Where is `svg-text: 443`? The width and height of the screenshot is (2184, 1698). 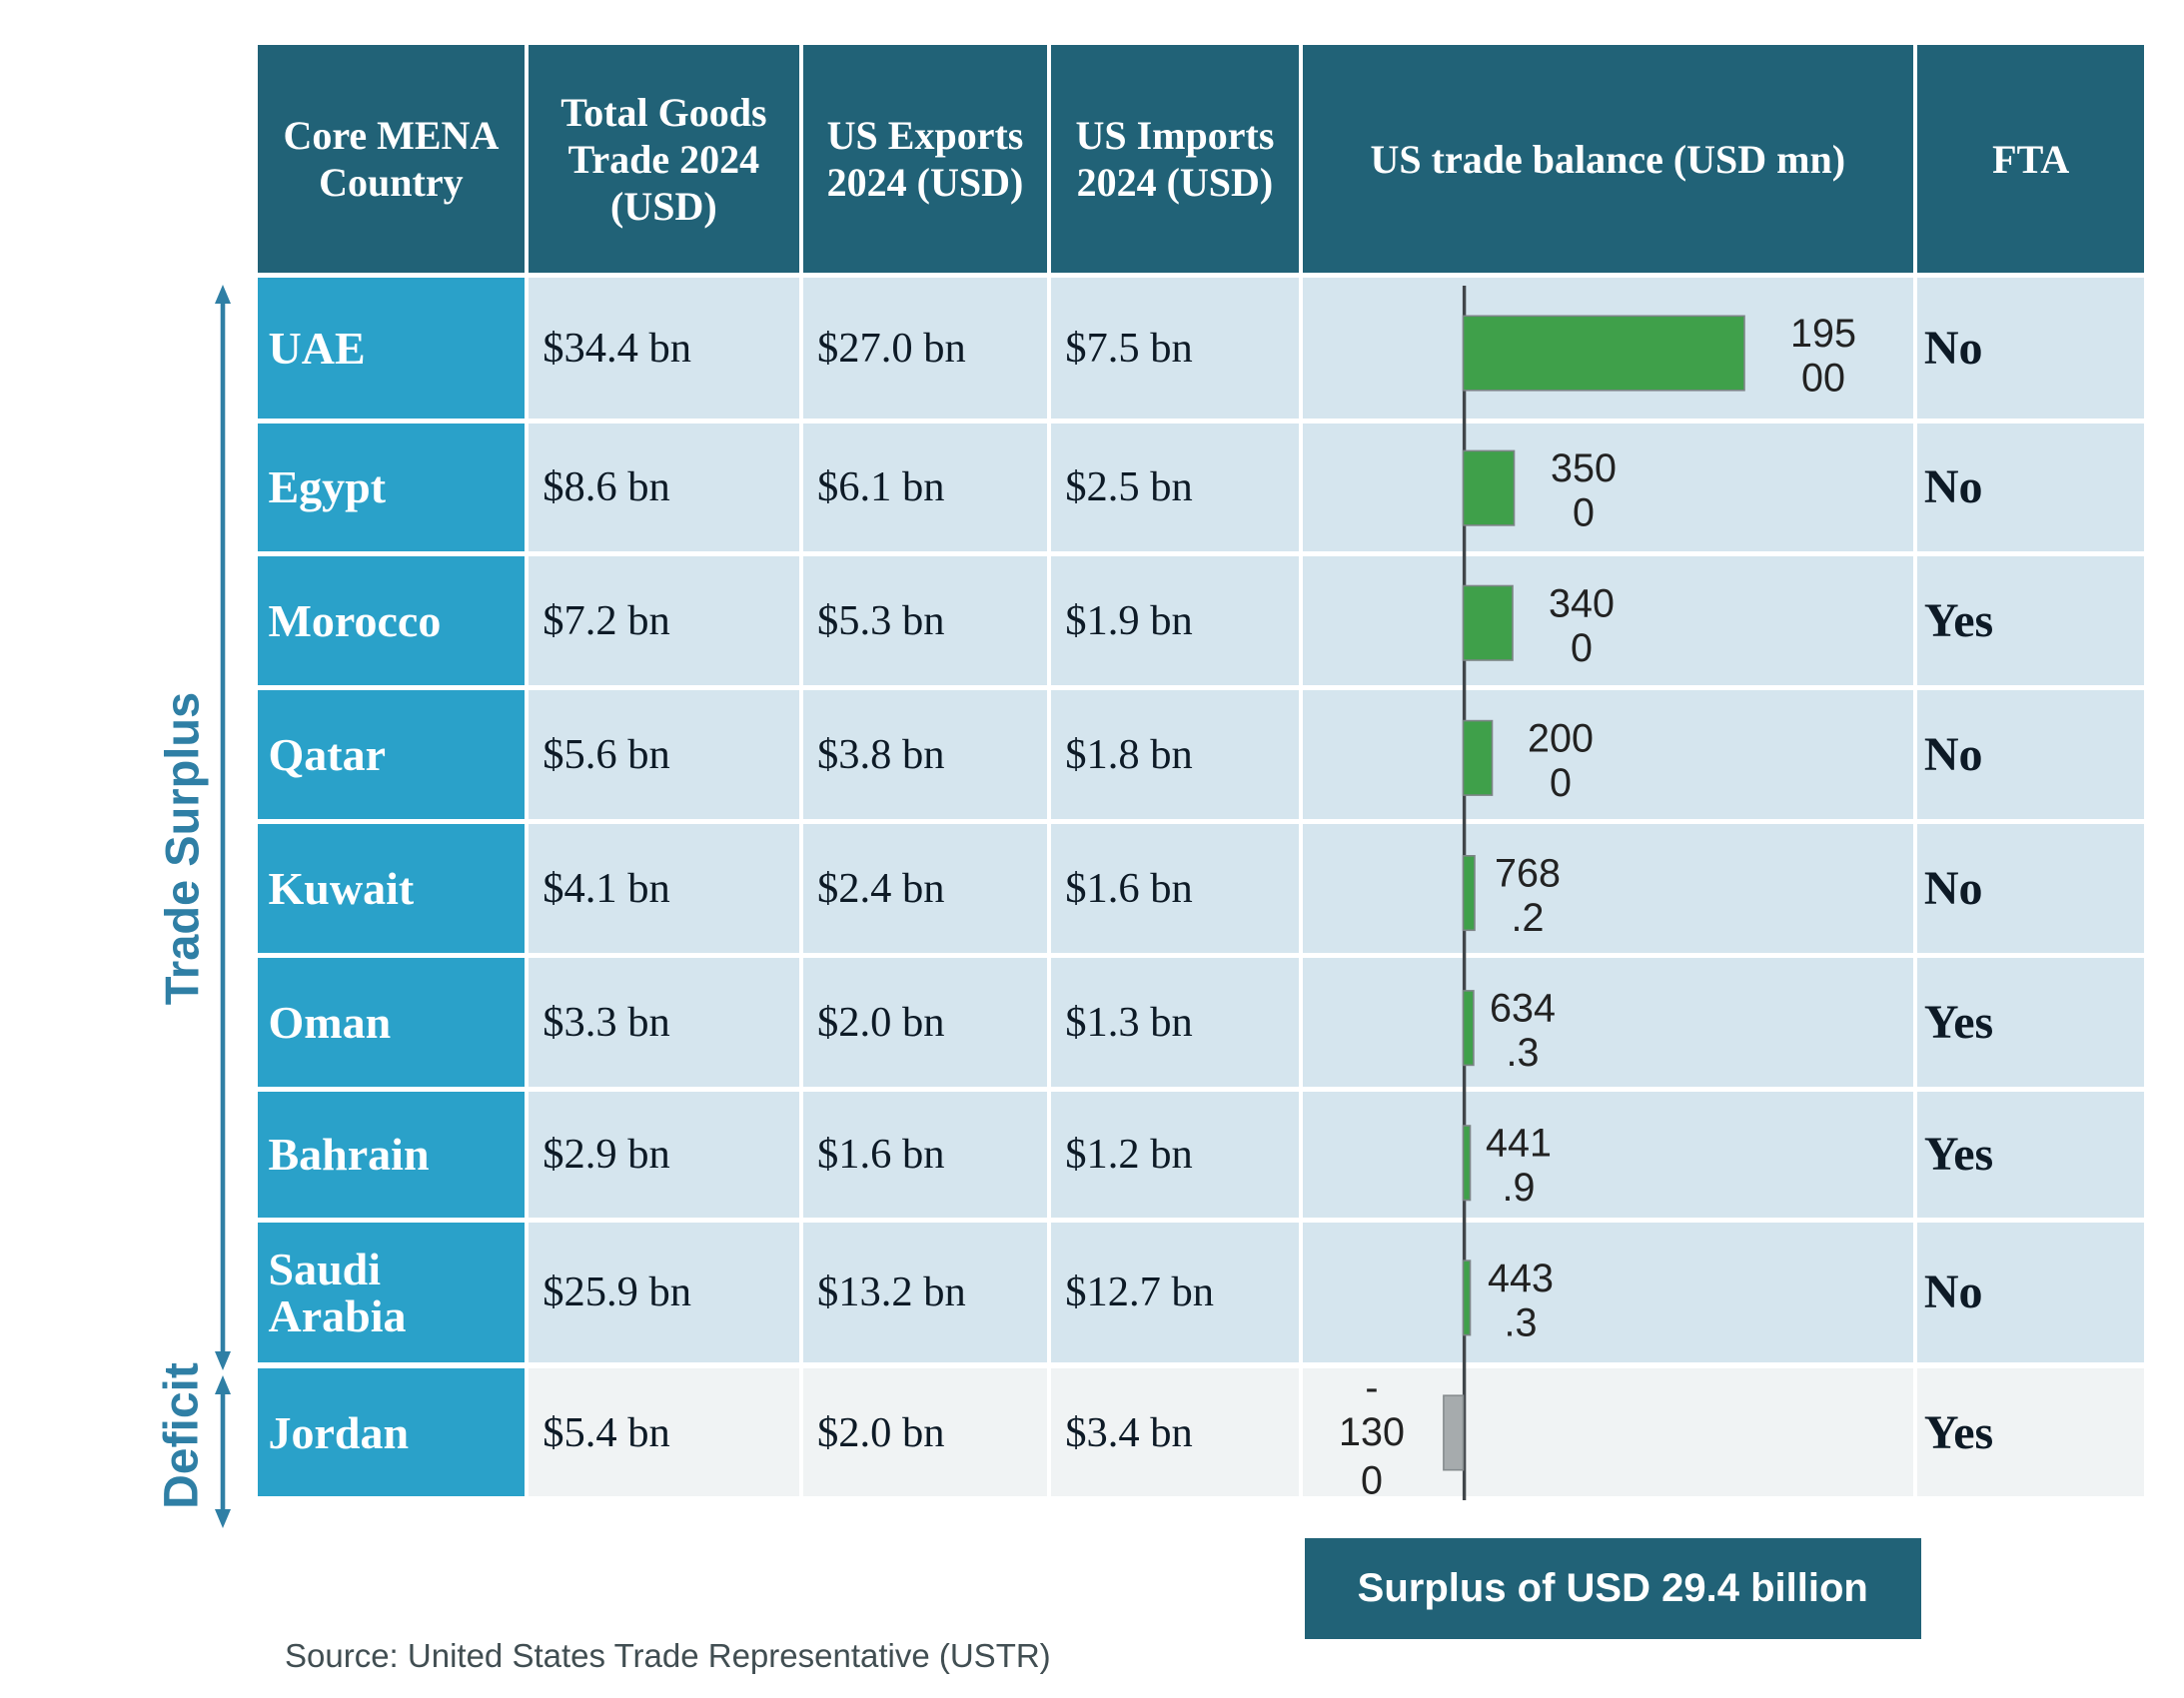
svg-text: 443 is located at coordinates (1521, 1278).